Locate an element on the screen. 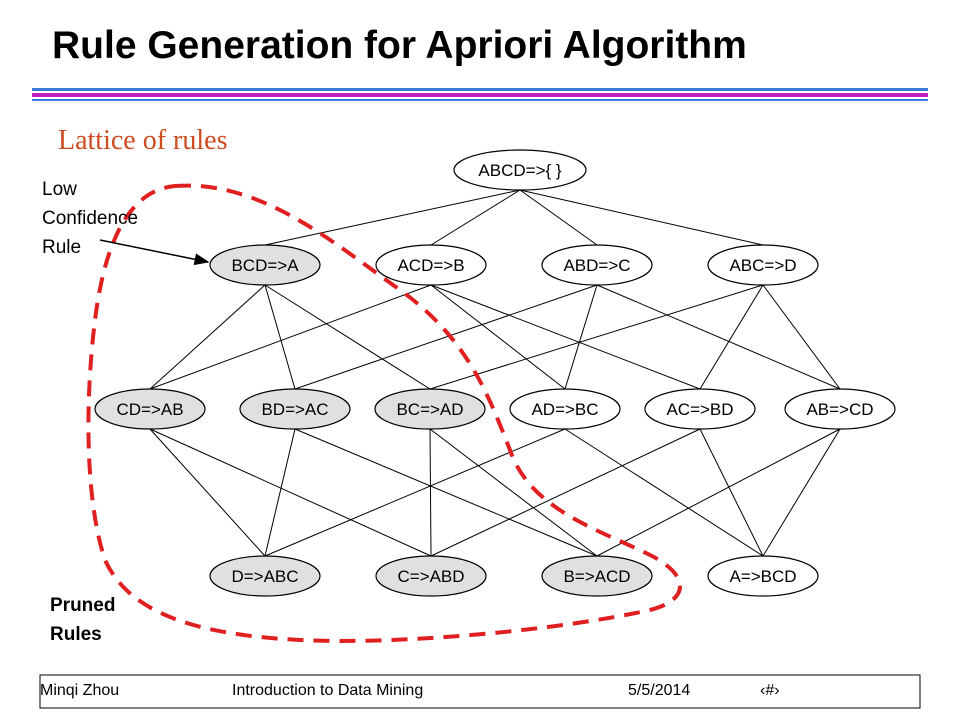  node-label: BCD=>A is located at coordinates (265, 265).